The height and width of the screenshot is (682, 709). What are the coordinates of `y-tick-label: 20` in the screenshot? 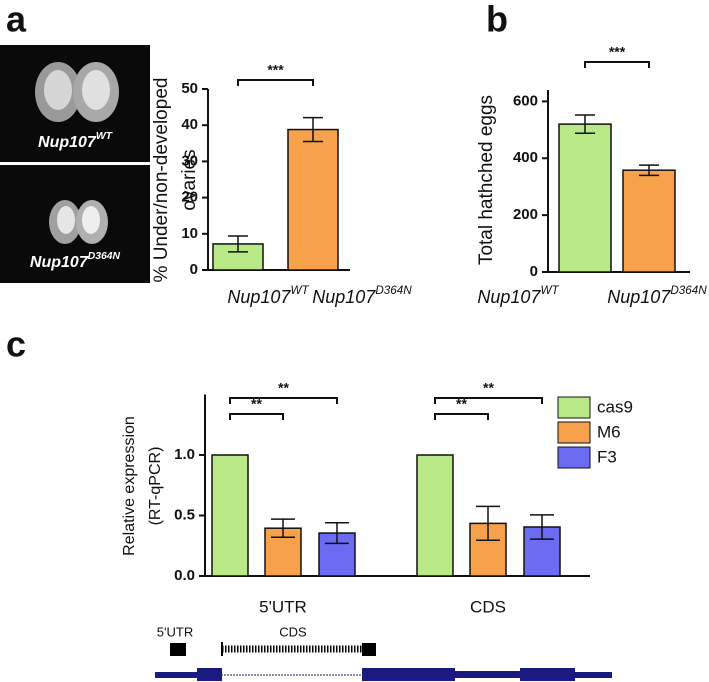 It's located at (189, 197).